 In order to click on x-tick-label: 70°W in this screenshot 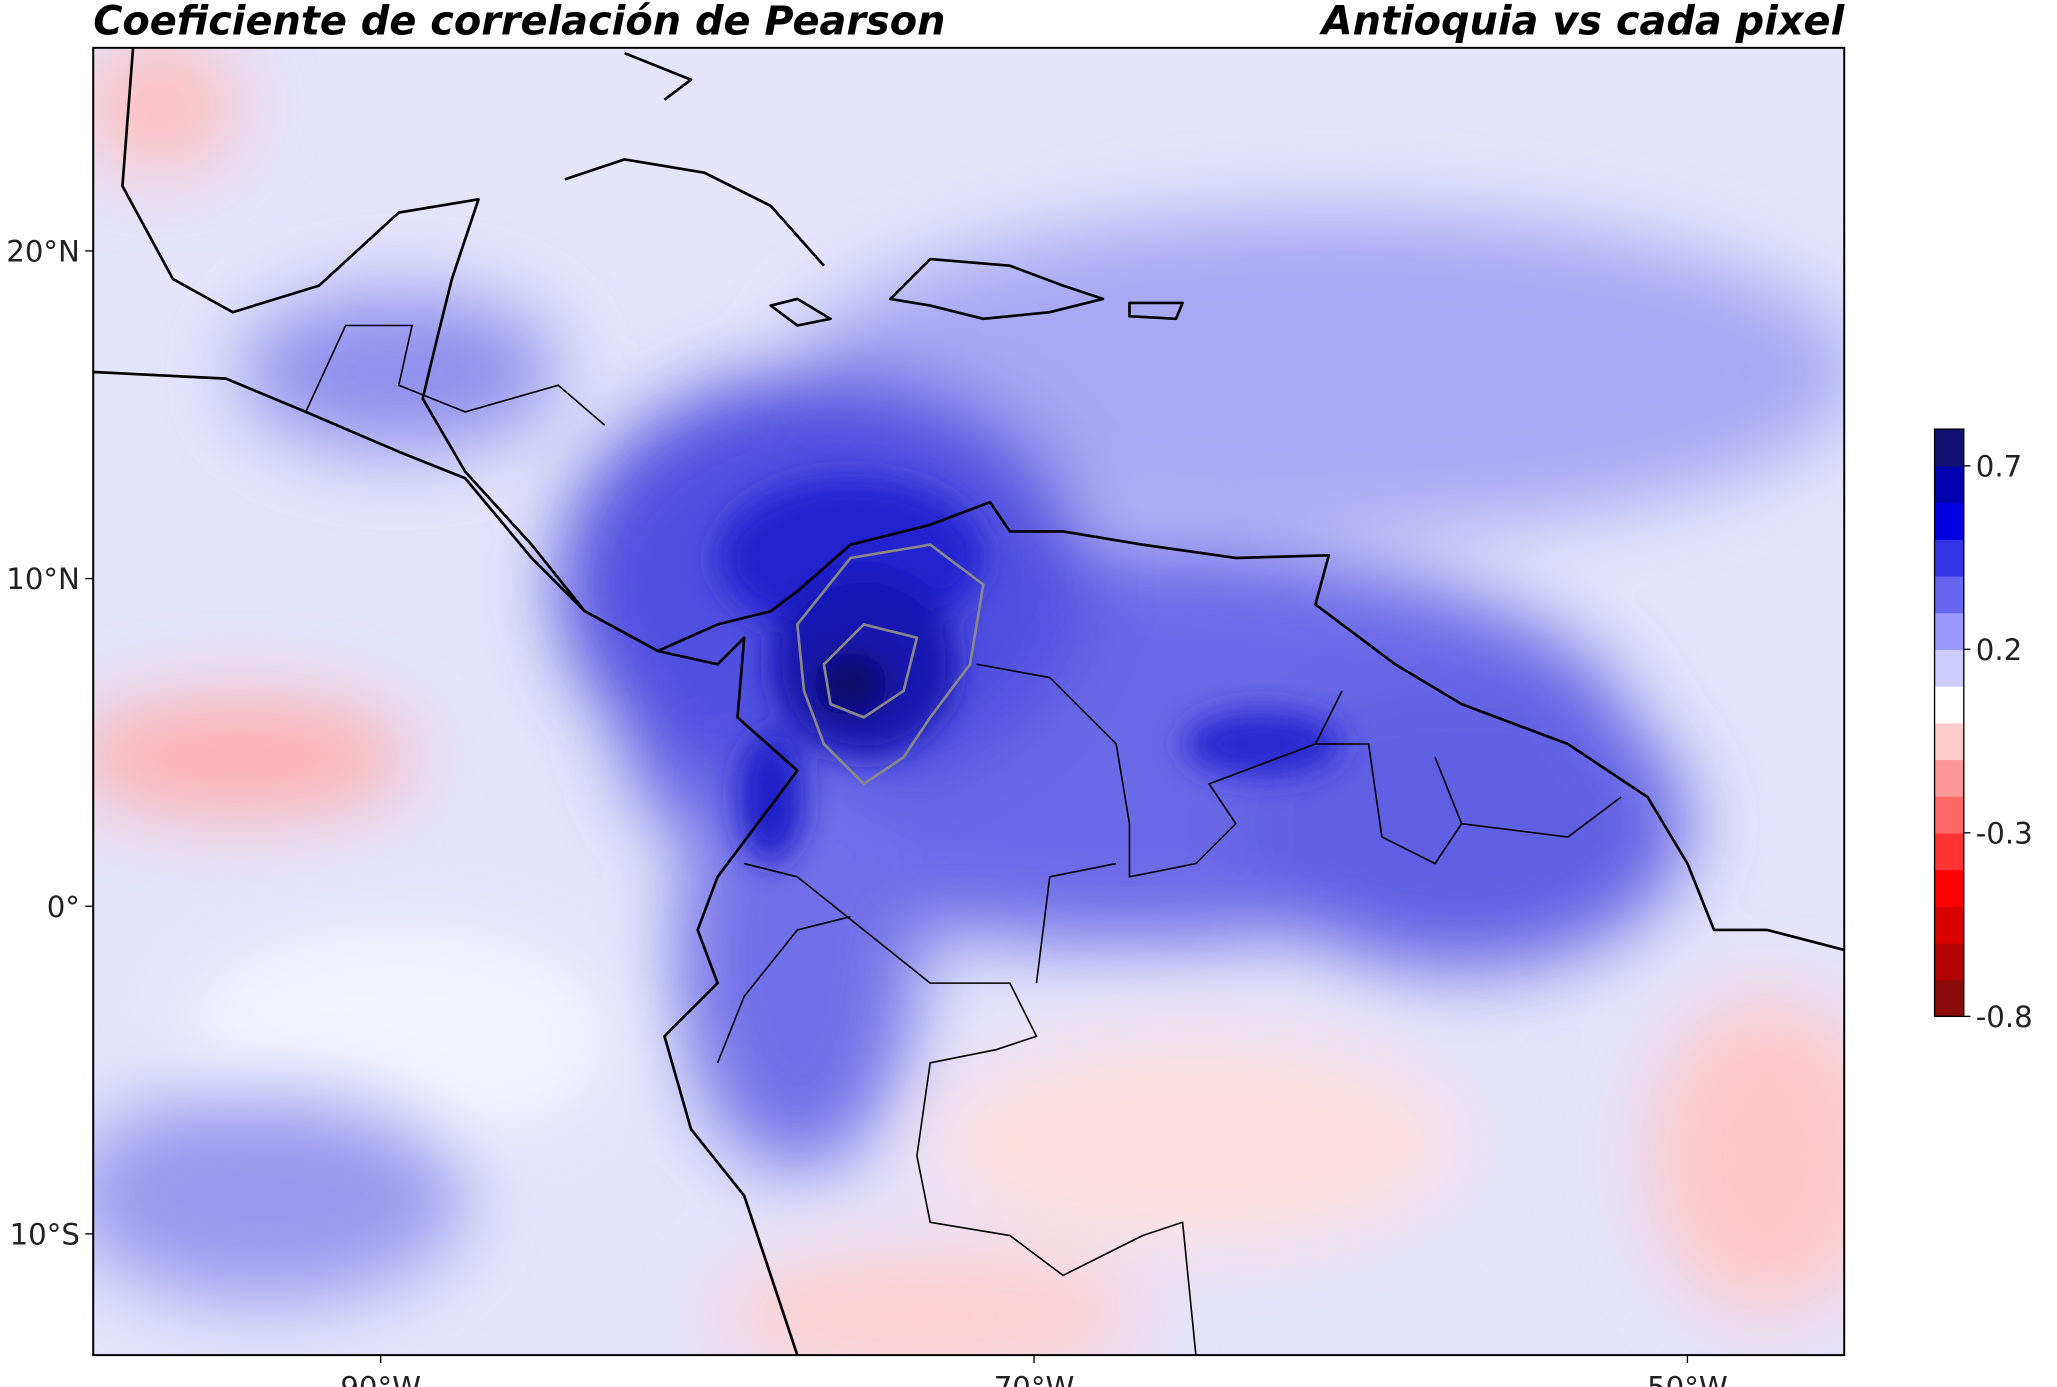, I will do `click(1034, 1379)`.